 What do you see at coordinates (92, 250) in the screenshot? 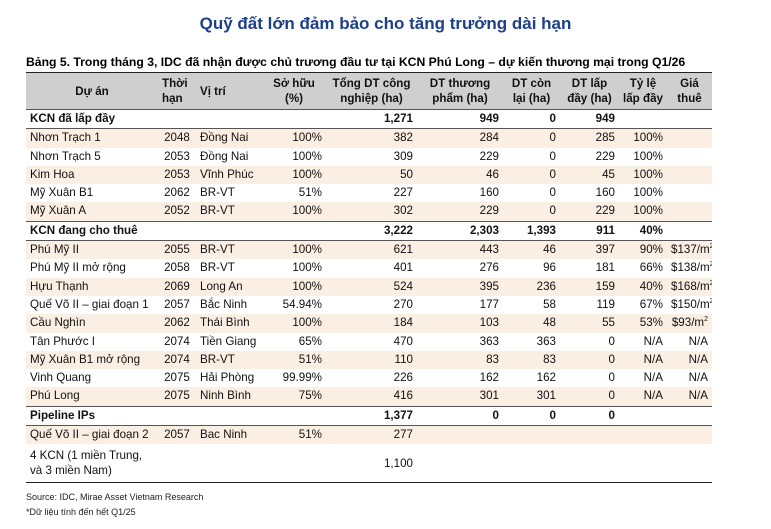
I see `cell-name: Phú Mỹ II` at bounding box center [92, 250].